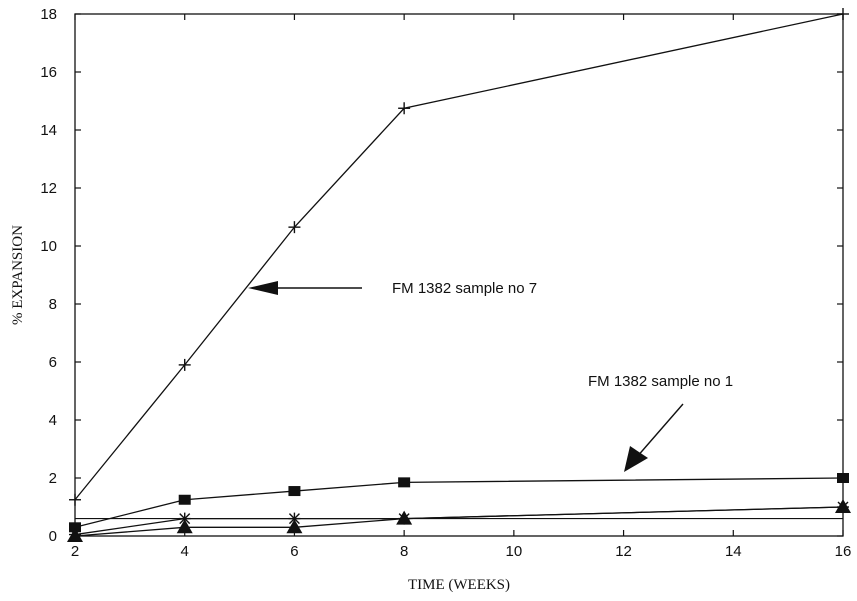  I want to click on series-triangle, so click(459, 520).